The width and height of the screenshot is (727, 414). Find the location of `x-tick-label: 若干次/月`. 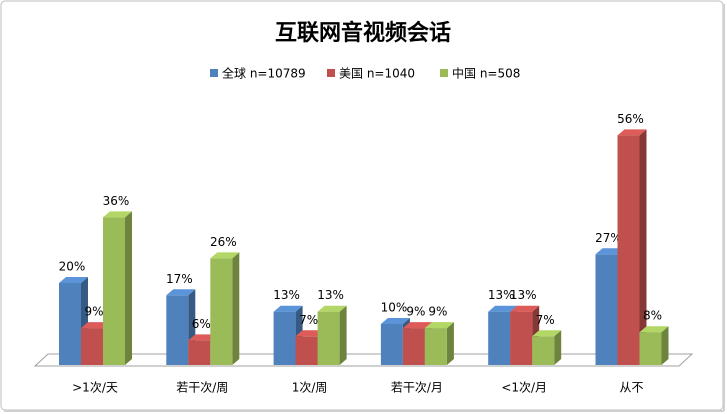

x-tick-label: 若干次/月 is located at coordinates (417, 388).